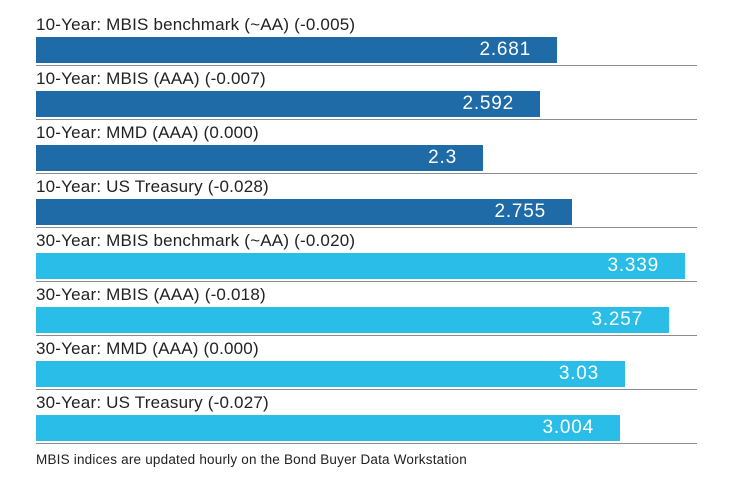 This screenshot has width=740, height=490. I want to click on chart-row: 10-Year: US Treasury (-0.028) 2.755, so click(366, 201).